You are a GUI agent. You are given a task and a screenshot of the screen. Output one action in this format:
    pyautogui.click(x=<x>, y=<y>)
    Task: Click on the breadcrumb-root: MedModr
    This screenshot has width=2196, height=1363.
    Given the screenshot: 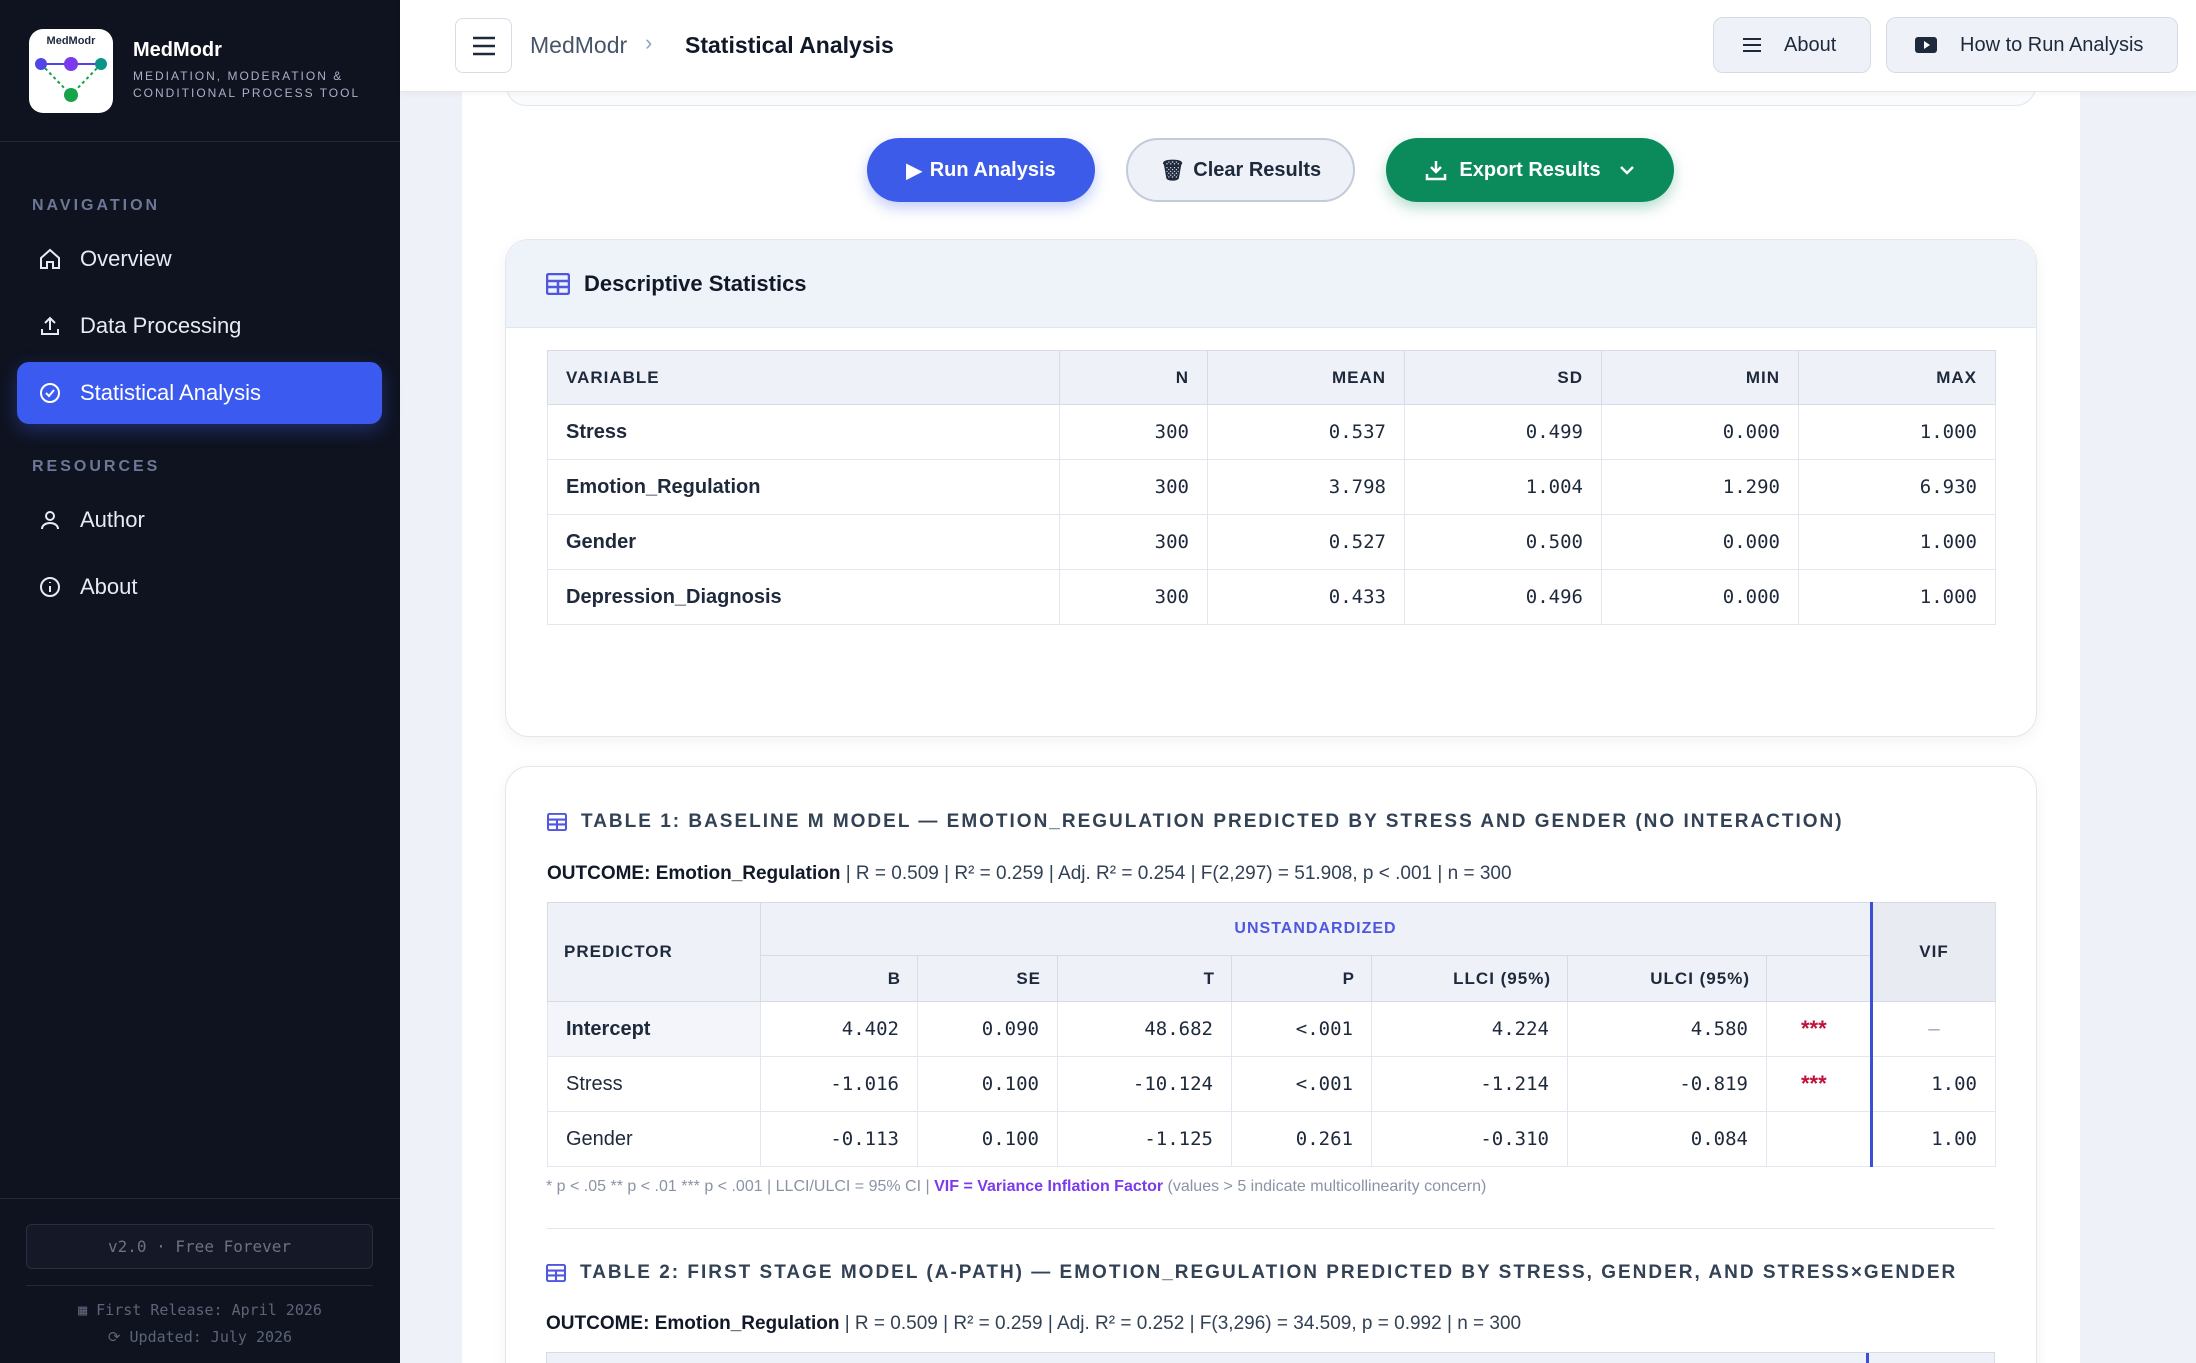 What is the action you would take?
    pyautogui.click(x=579, y=45)
    